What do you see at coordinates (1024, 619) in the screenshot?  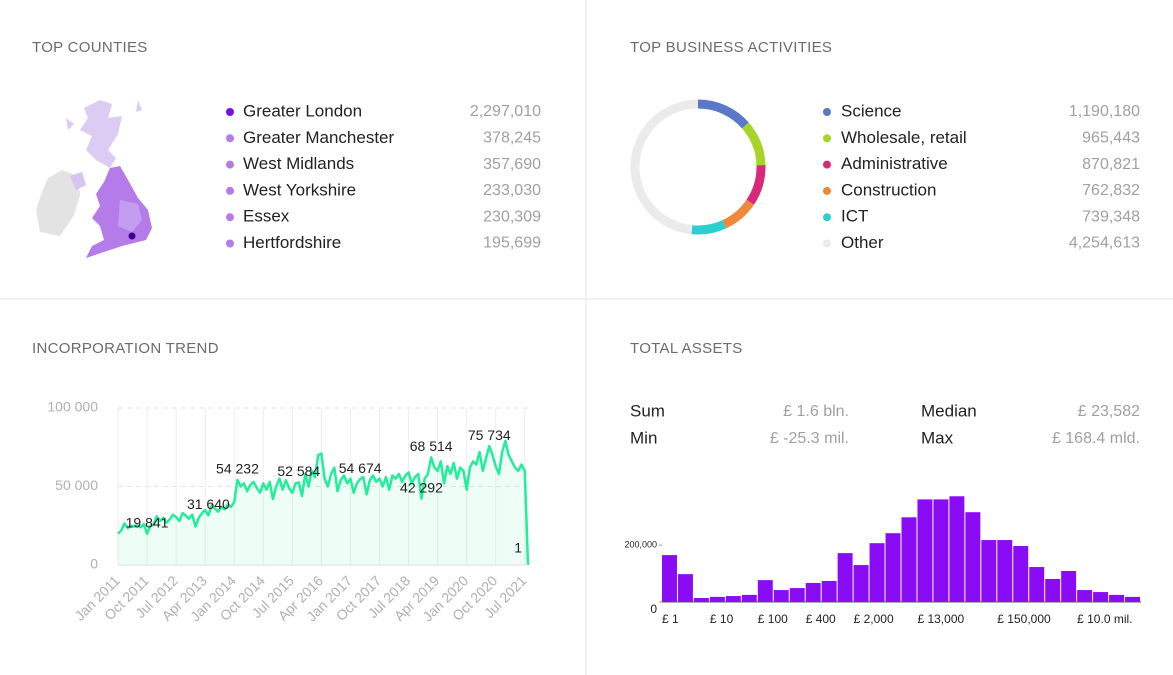 I see `x-tick-label: £ 150,000` at bounding box center [1024, 619].